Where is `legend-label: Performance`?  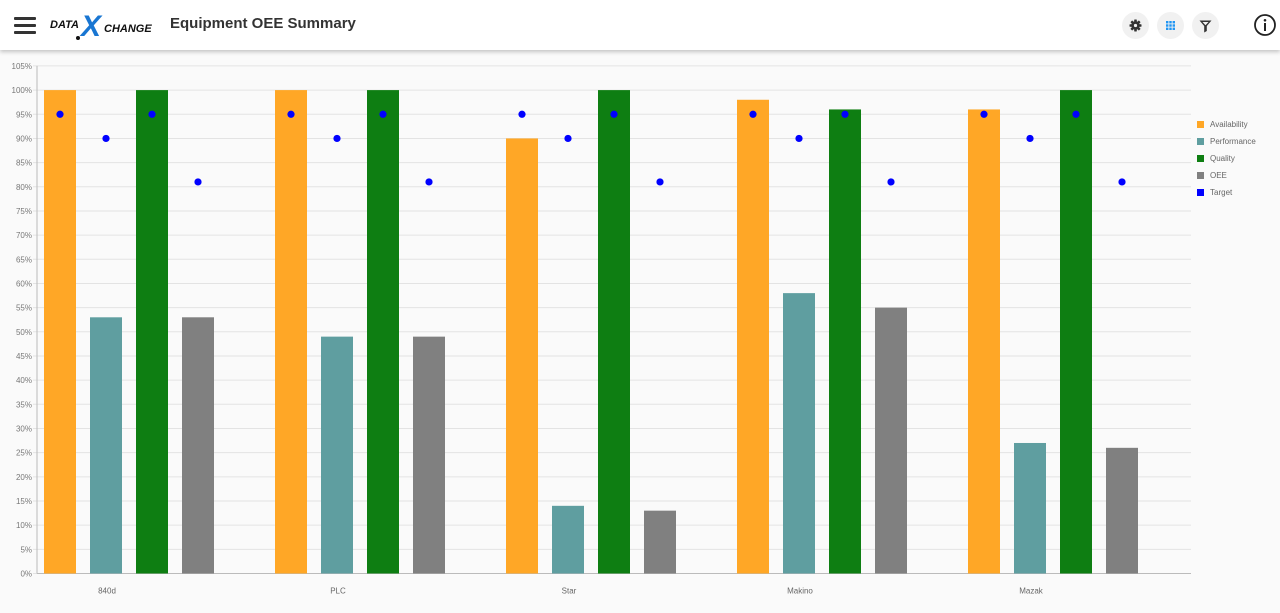
legend-label: Performance is located at coordinates (1233, 141).